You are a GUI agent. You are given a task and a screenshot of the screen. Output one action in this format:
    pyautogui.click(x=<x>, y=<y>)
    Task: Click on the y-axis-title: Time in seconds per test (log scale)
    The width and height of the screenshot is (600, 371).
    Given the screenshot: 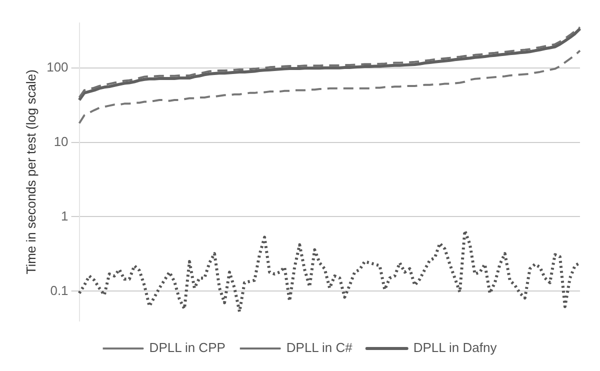 What is the action you would take?
    pyautogui.click(x=30, y=172)
    